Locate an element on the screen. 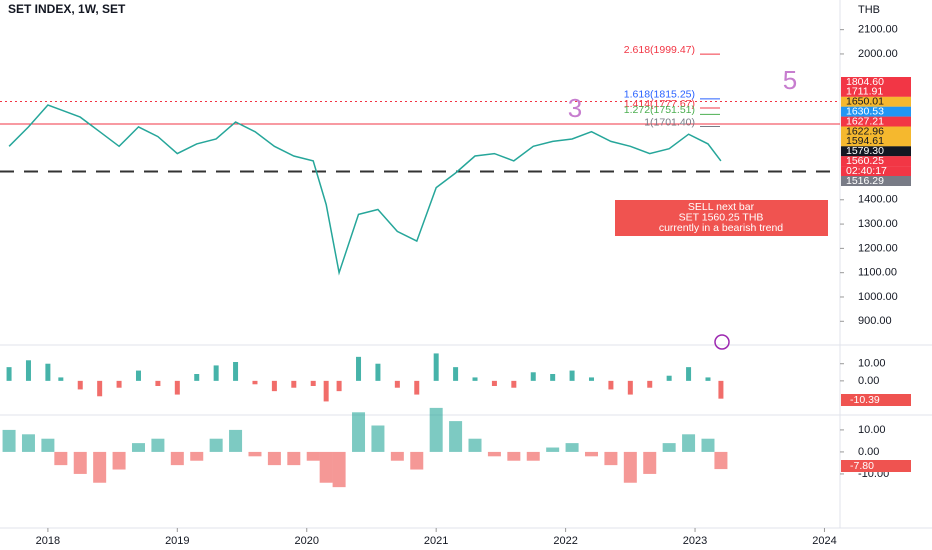  value-tag-label: -10.39 is located at coordinates (865, 400).